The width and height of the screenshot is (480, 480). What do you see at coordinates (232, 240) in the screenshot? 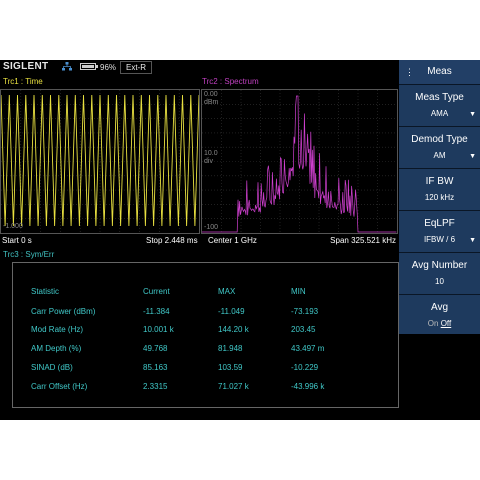
I see `center-frequency: Center 1 GHz` at bounding box center [232, 240].